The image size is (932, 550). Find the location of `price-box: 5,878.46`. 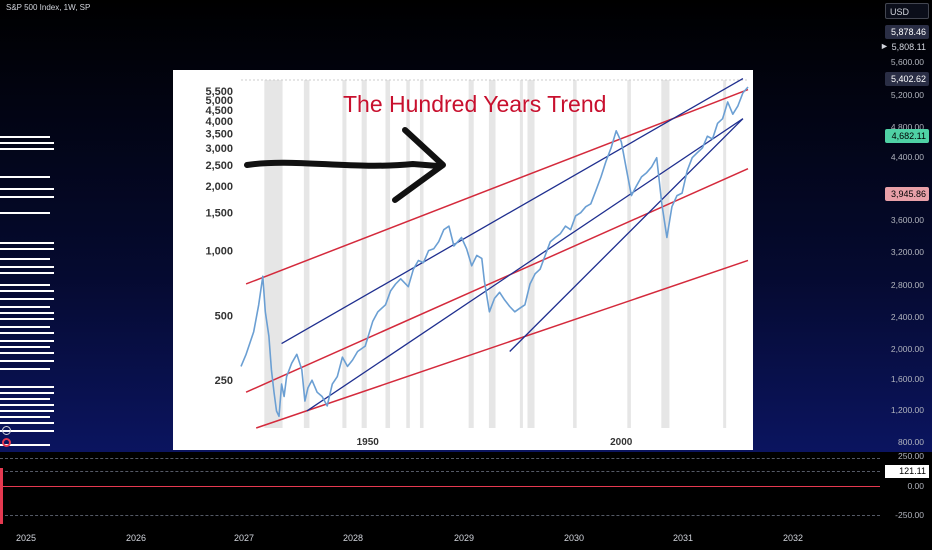

price-box: 5,878.46 is located at coordinates (907, 32).